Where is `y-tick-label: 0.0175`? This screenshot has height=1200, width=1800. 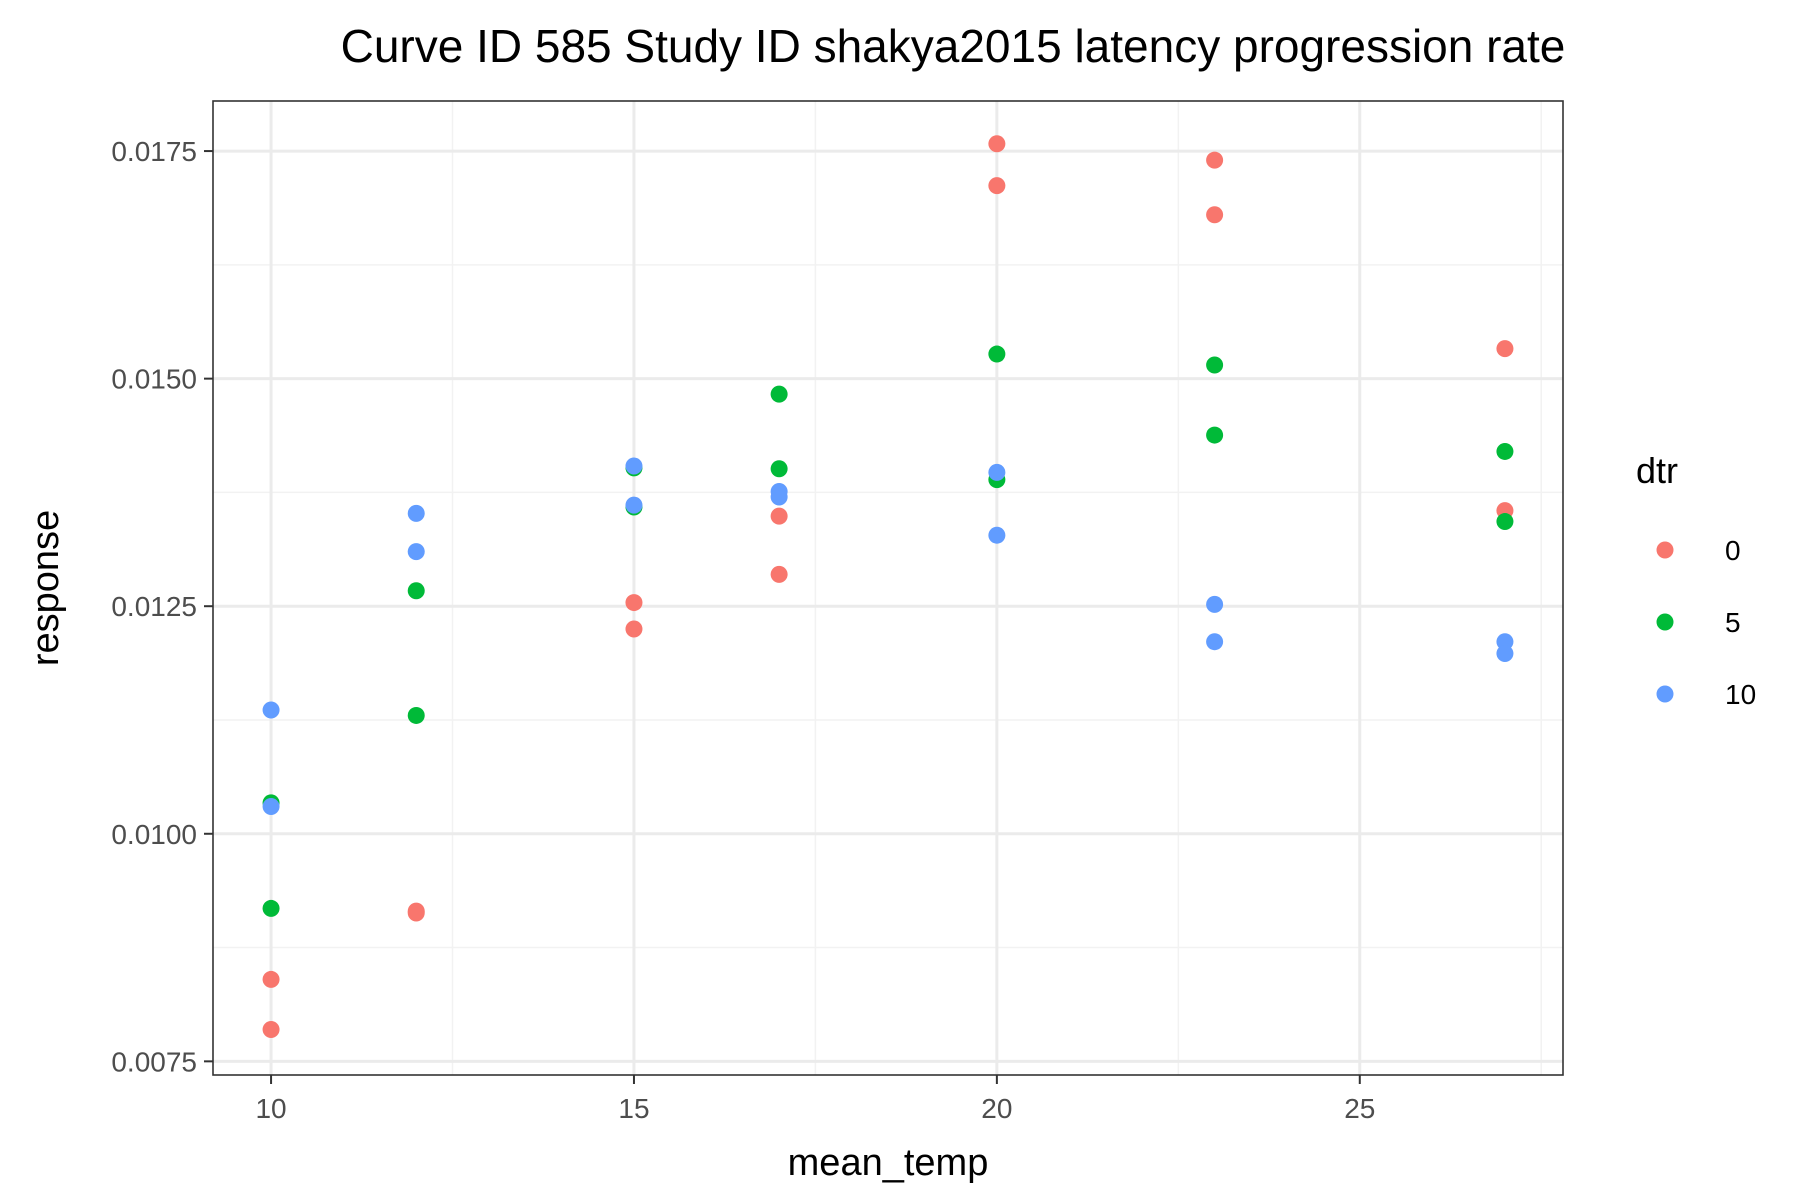
y-tick-label: 0.0175 is located at coordinates (154, 151).